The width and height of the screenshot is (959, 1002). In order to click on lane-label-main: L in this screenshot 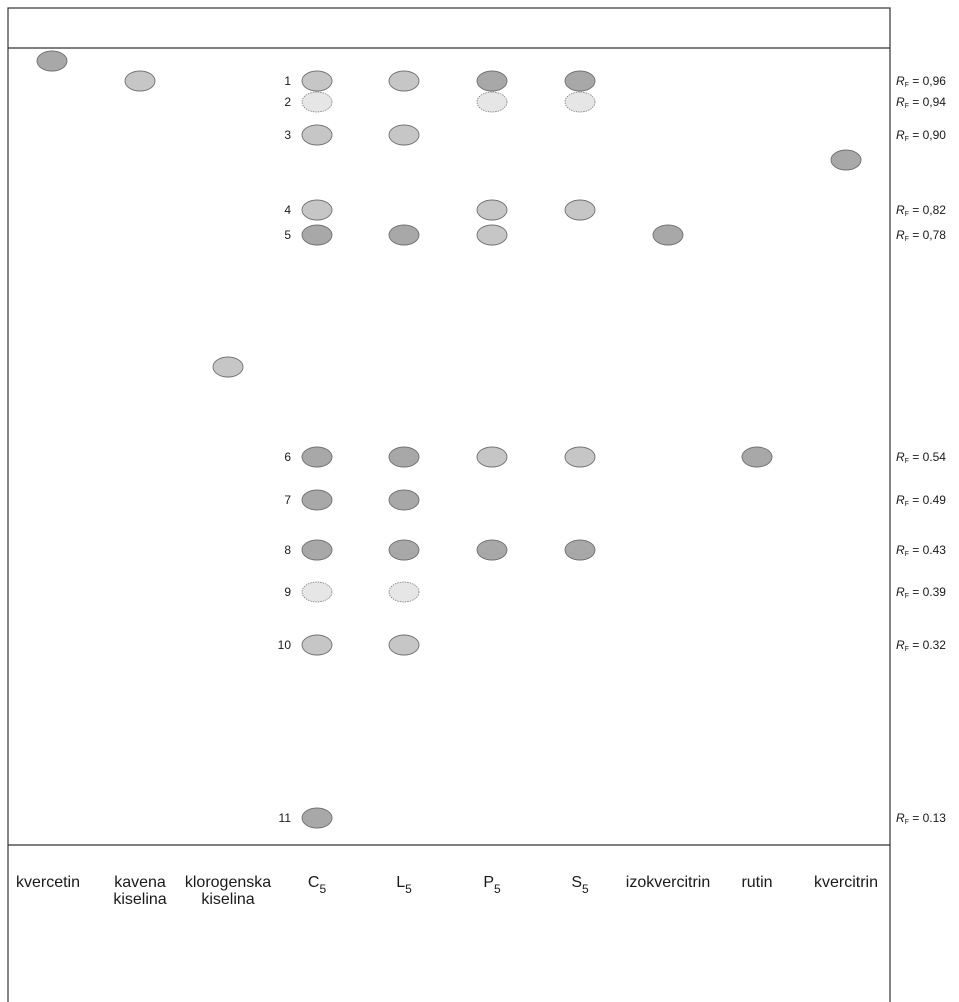, I will do `click(401, 882)`.